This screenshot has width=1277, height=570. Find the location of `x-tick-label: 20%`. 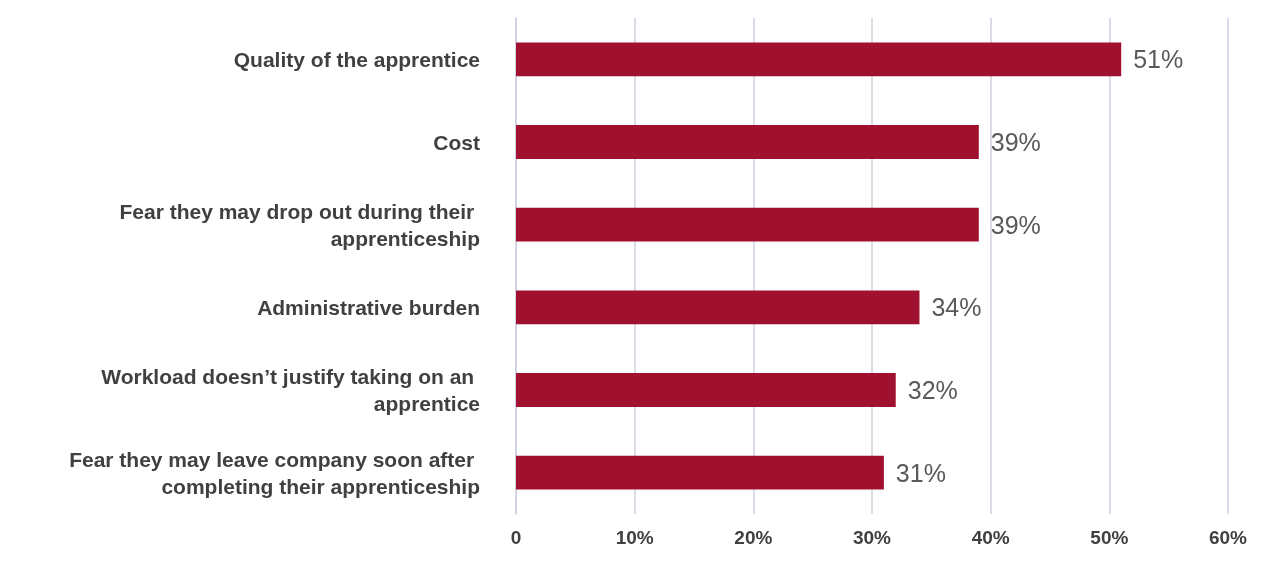

x-tick-label: 20% is located at coordinates (753, 537).